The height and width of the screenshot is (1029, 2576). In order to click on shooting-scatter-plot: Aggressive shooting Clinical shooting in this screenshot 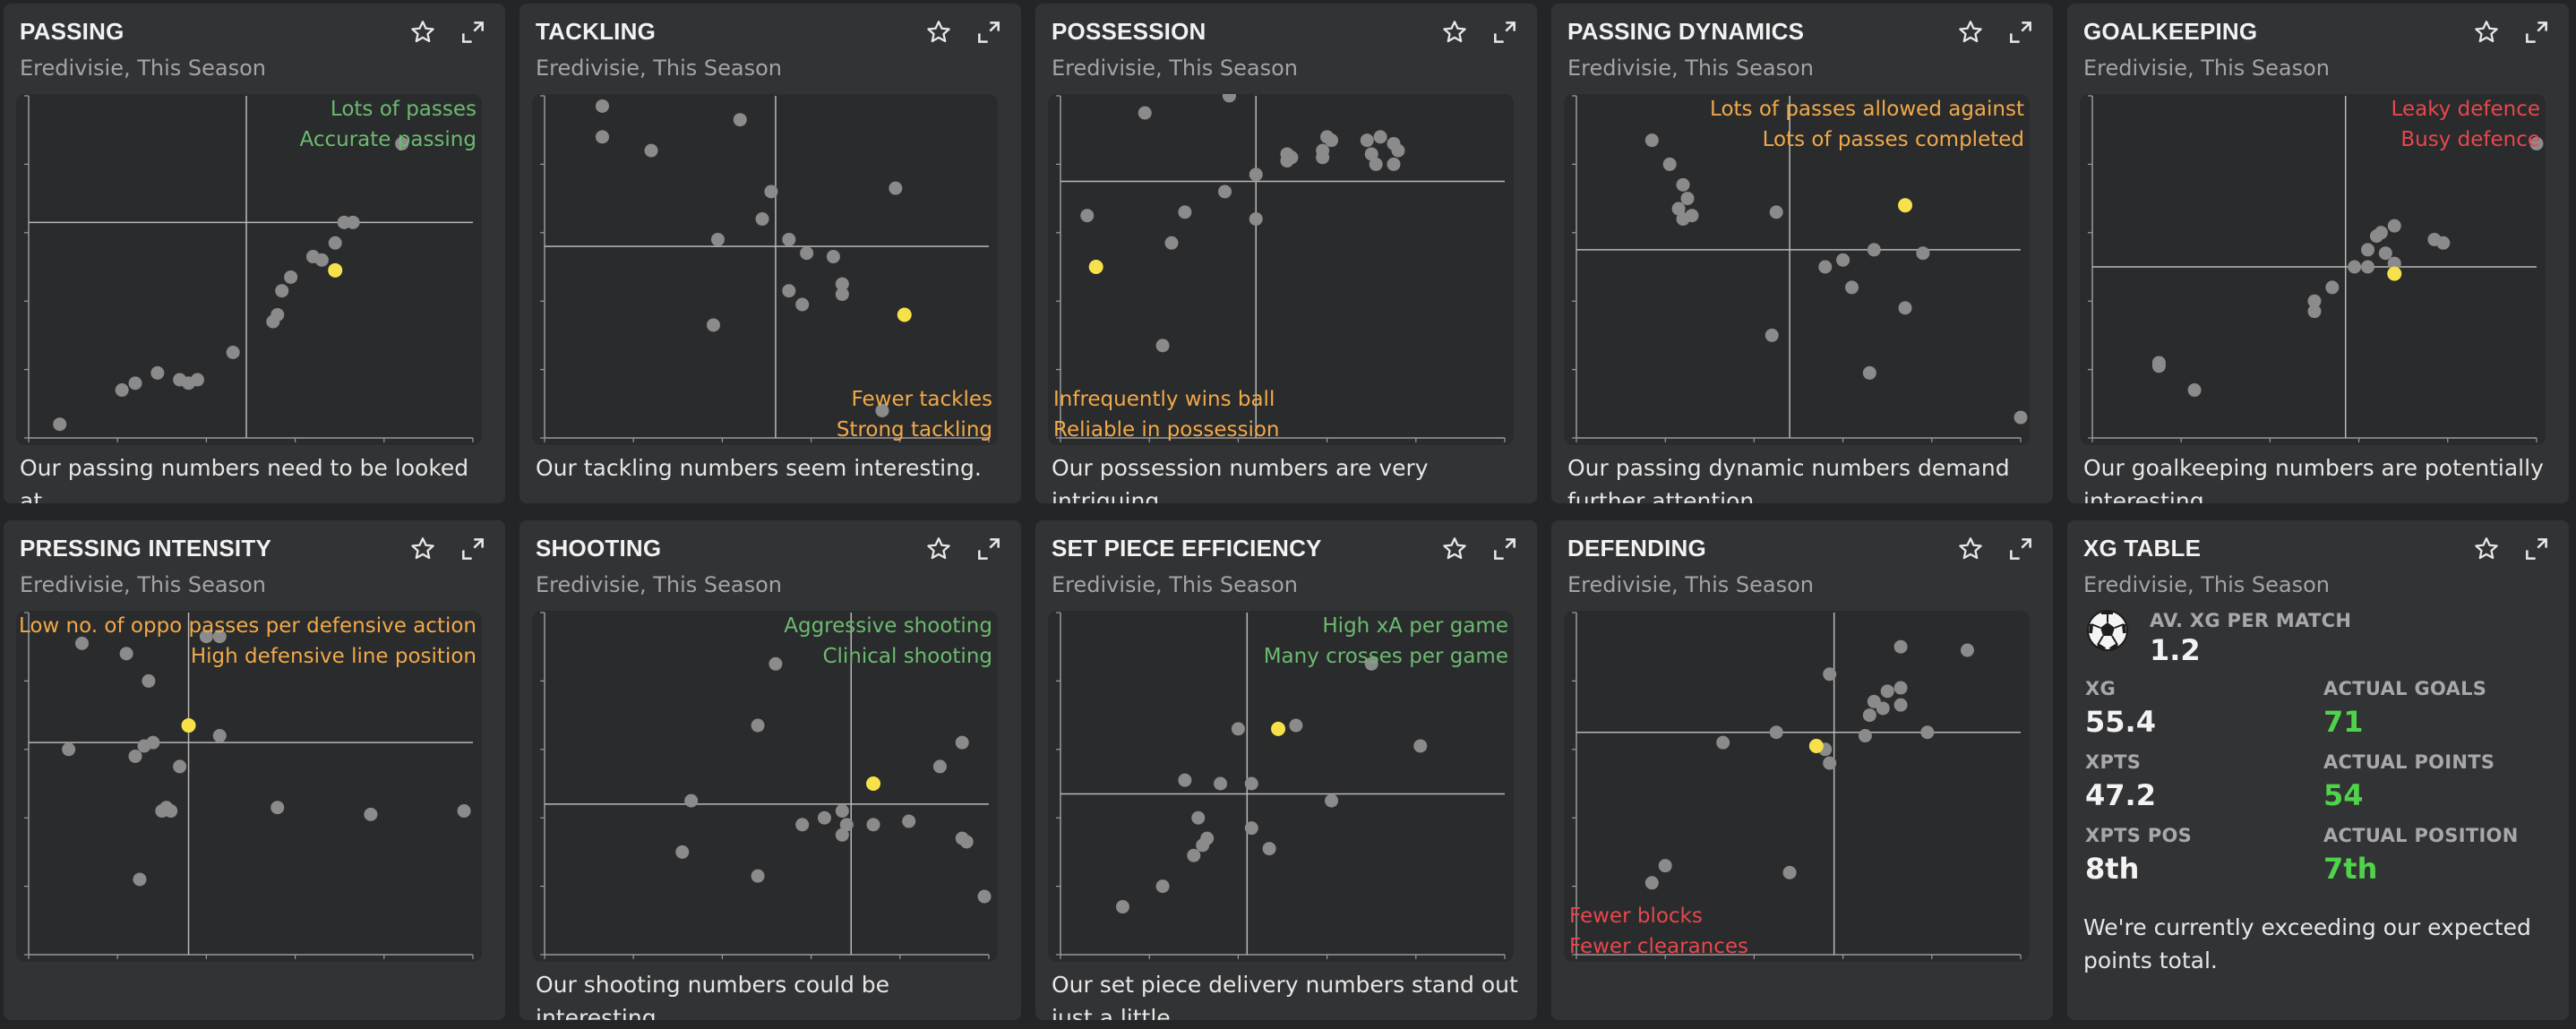, I will do `click(765, 786)`.